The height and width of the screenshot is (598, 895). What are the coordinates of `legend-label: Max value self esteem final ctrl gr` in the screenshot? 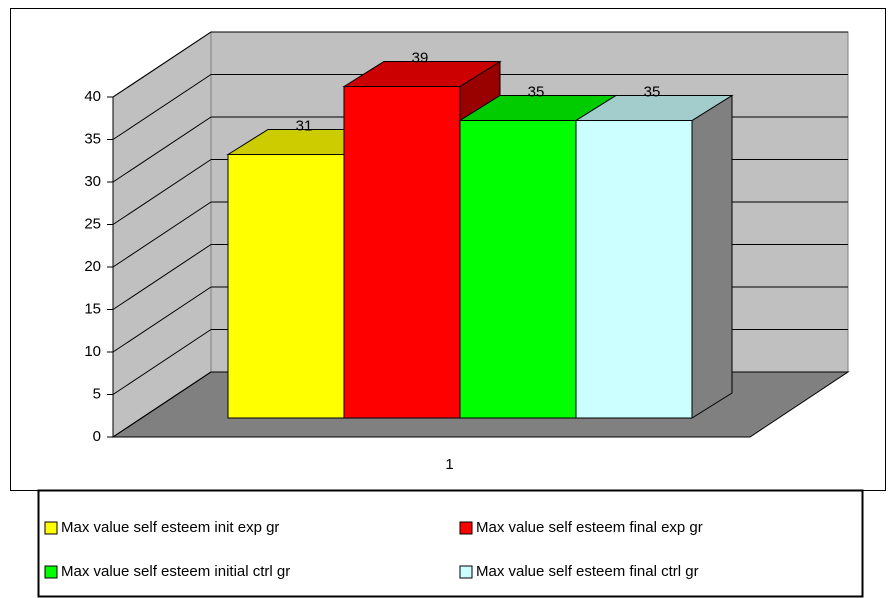 It's located at (587, 571).